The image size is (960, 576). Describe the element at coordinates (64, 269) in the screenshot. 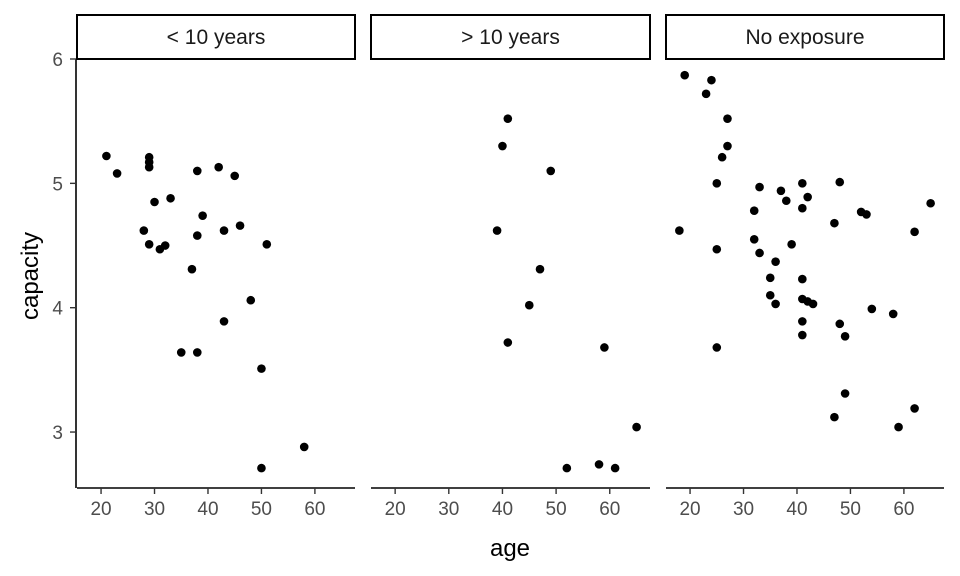

I see `y-axis: 3 4 5 6` at that location.